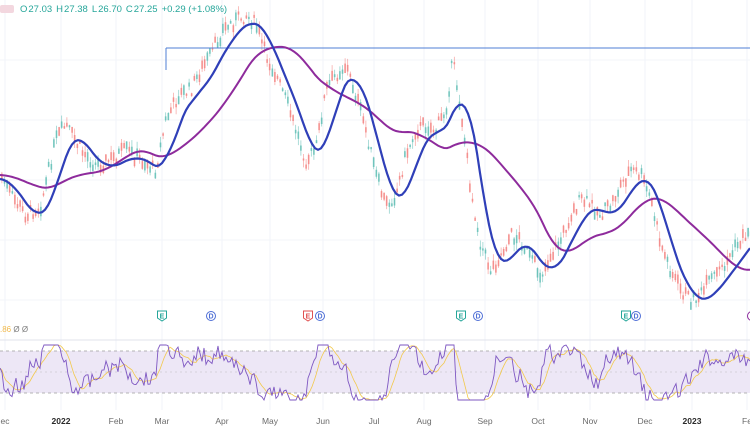  What do you see at coordinates (116, 421) in the screenshot?
I see `x-axis-label: Feb` at bounding box center [116, 421].